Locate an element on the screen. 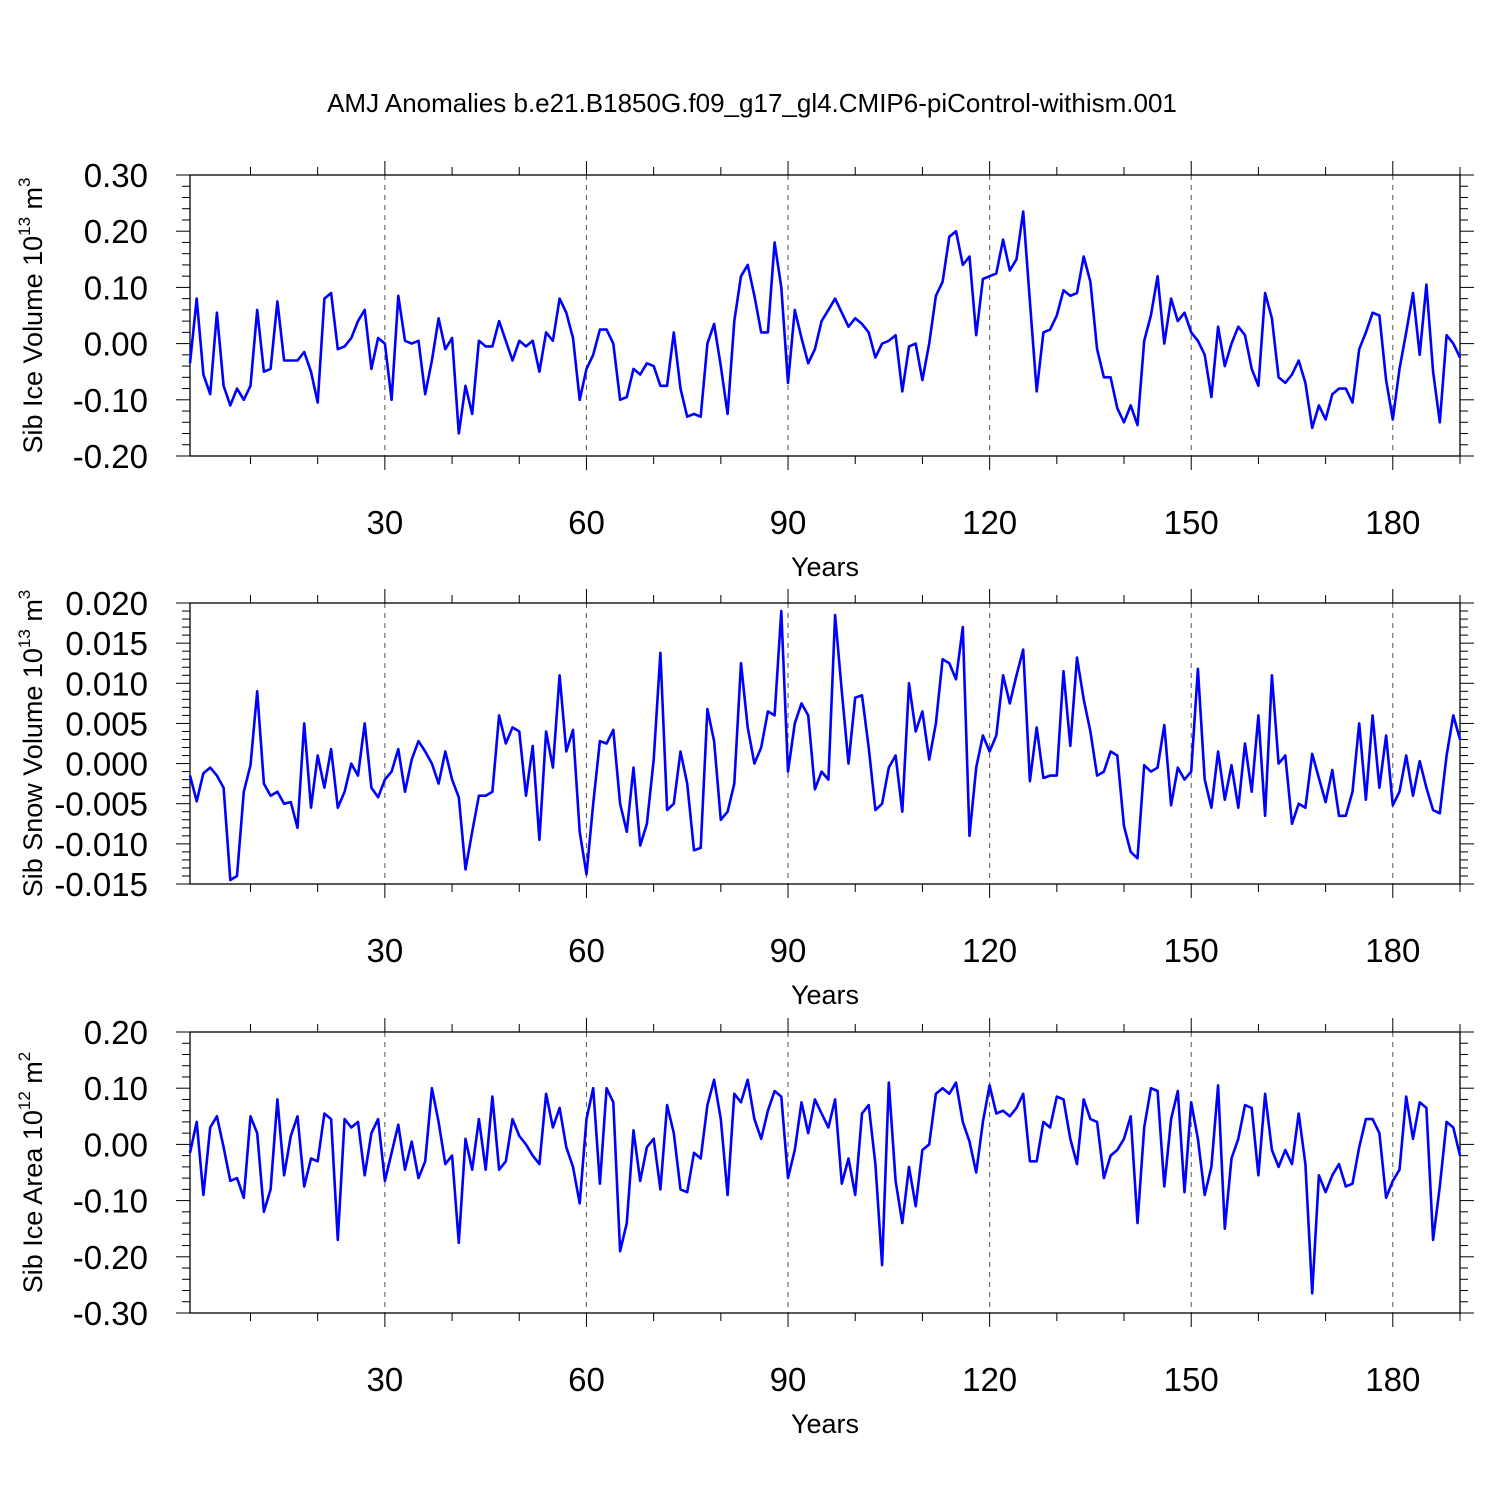  y-tick-label: 0.010 is located at coordinates (106, 683).